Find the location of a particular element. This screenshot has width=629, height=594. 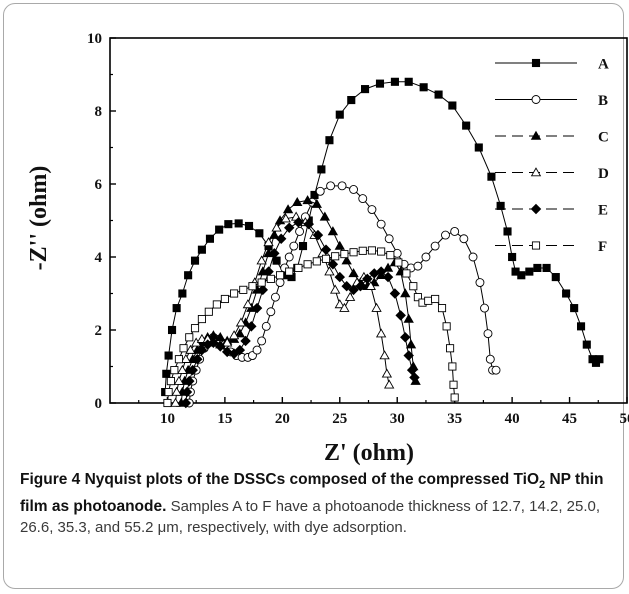

legend-marker-C is located at coordinates (536, 135).